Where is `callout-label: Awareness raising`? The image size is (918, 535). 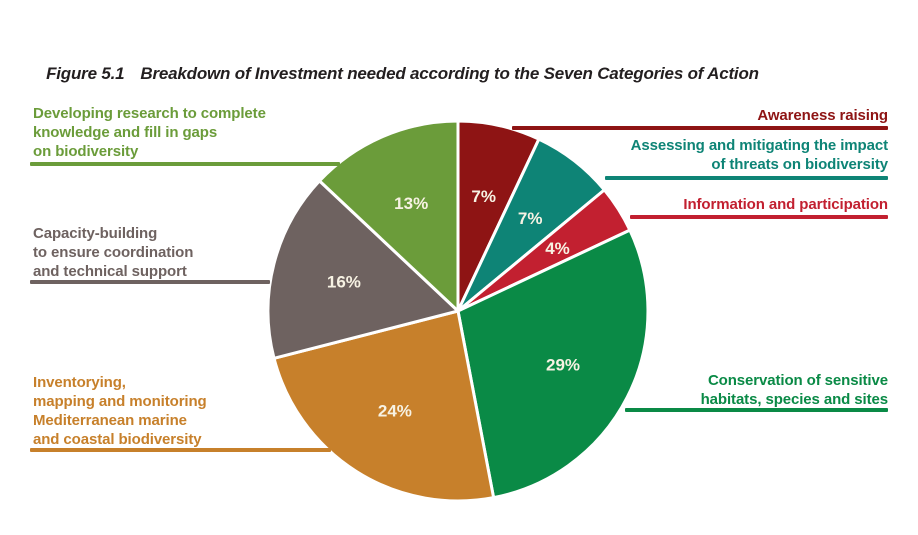 callout-label: Awareness raising is located at coordinates (822, 115).